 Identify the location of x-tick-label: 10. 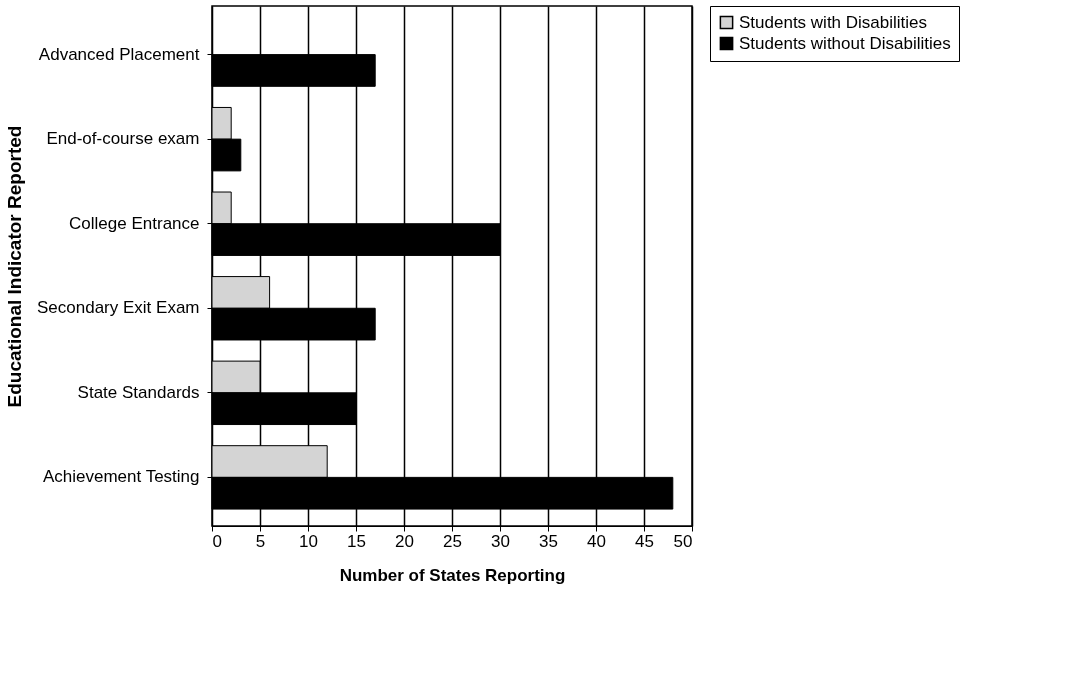
(308, 541).